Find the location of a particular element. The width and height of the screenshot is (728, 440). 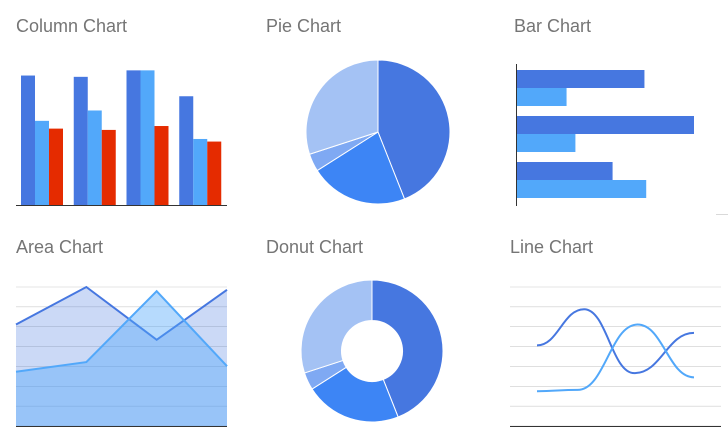

pie-chart is located at coordinates (378, 134).